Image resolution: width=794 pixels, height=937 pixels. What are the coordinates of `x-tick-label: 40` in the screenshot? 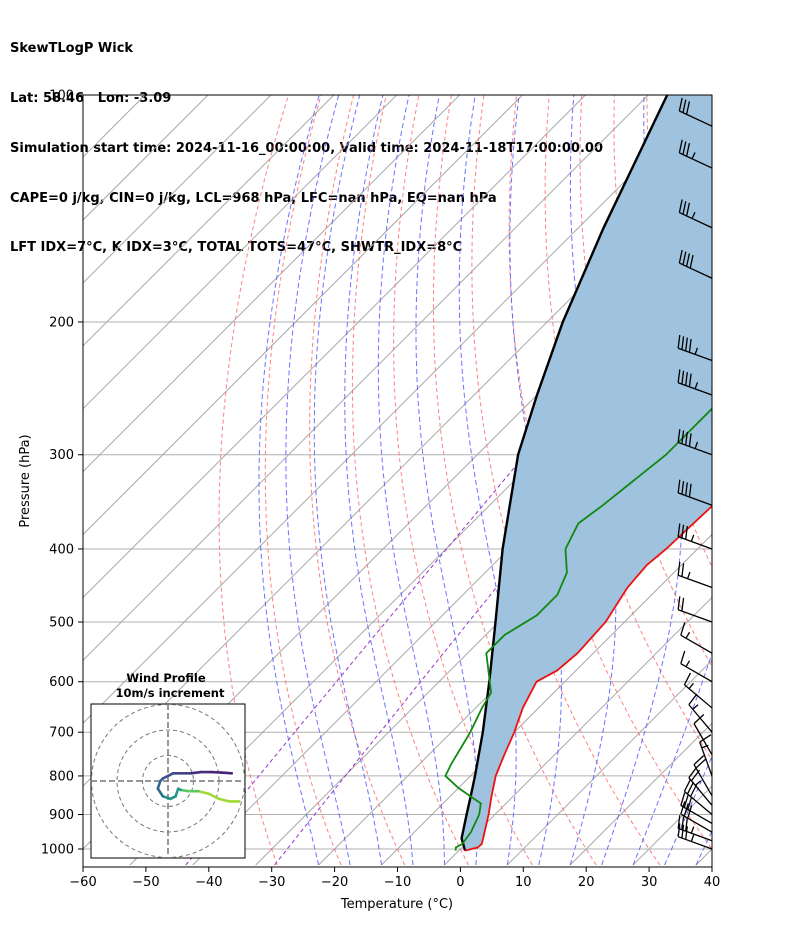 It's located at (712, 882).